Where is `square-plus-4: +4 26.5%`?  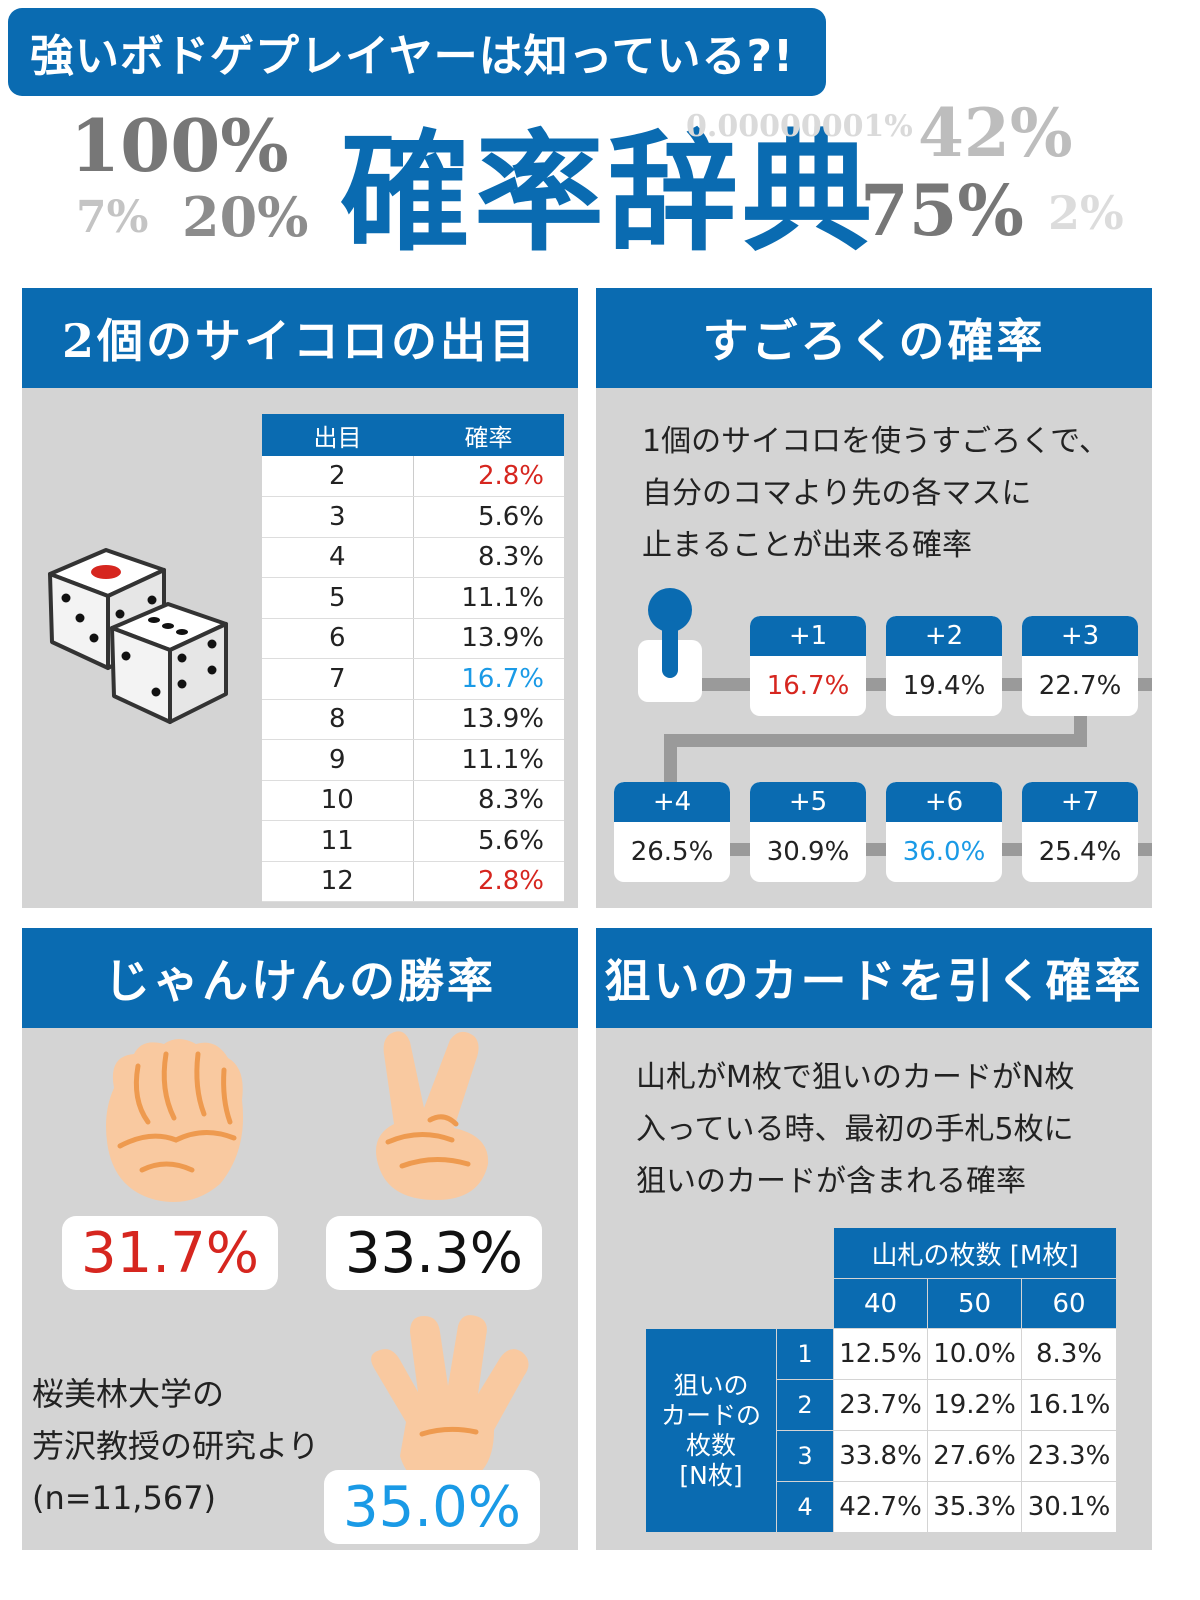 square-plus-4: +4 26.5% is located at coordinates (672, 832).